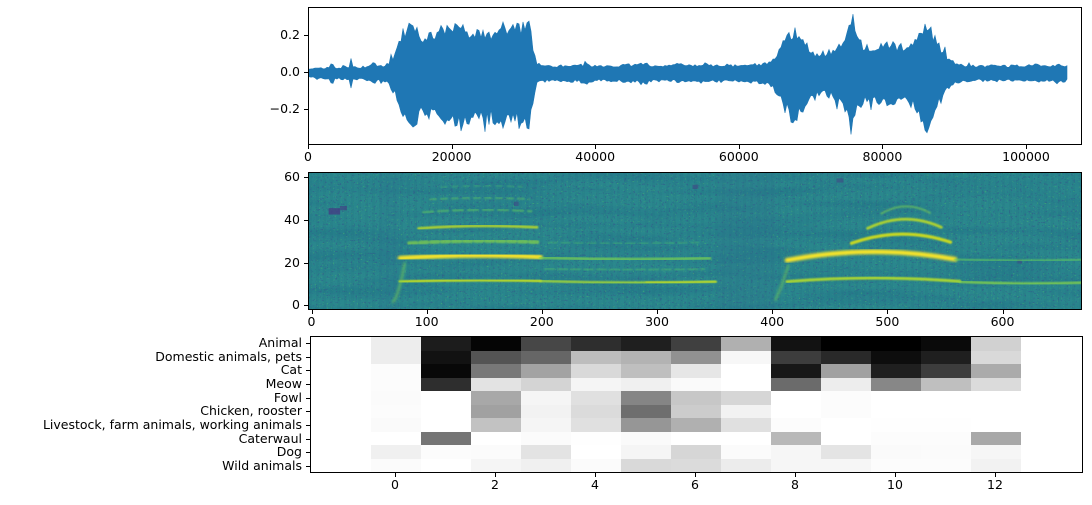 The height and width of the screenshot is (505, 1092). Describe the element at coordinates (995, 484) in the screenshot. I see `x-tick-label: 12` at that location.